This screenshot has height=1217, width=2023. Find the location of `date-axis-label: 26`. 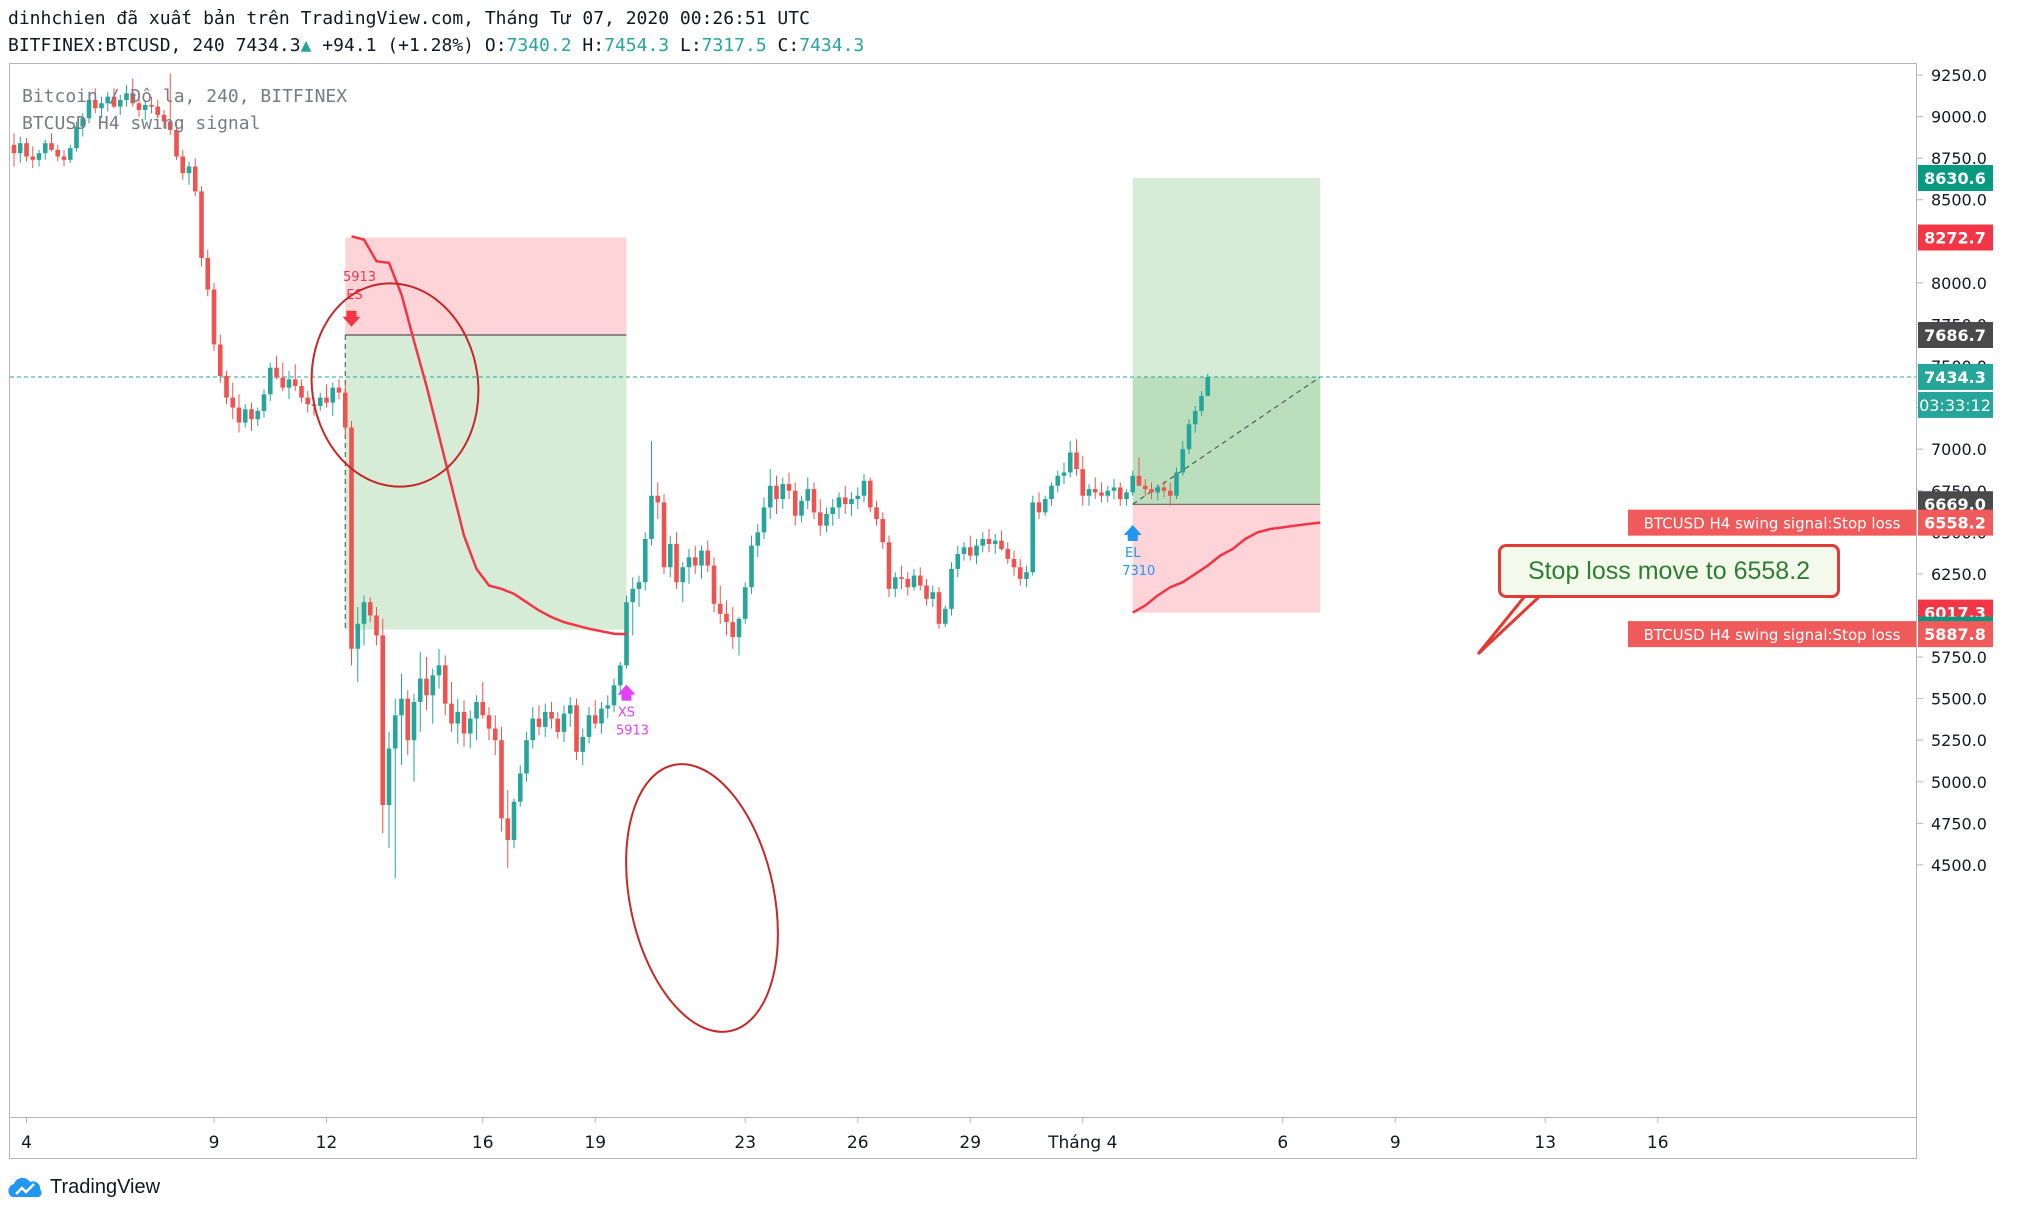

date-axis-label: 26 is located at coordinates (858, 1143).